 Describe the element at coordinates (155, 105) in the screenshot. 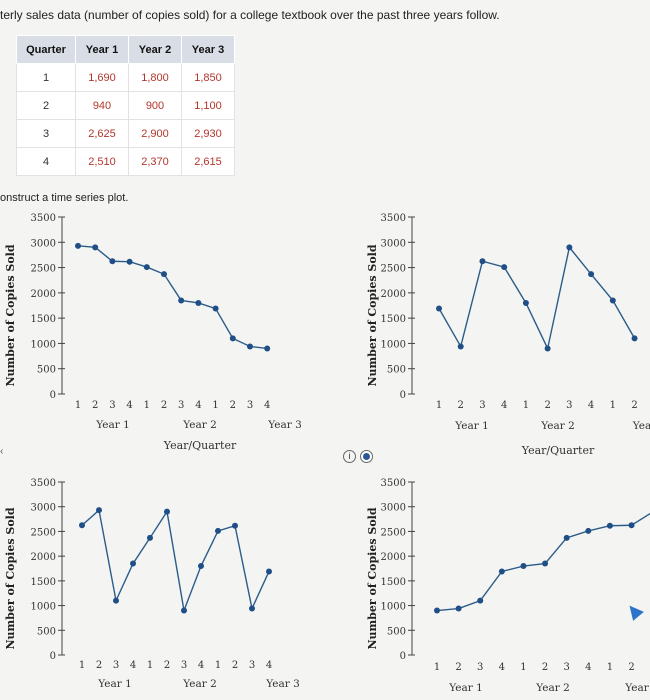

I see `table-cell: 900` at that location.